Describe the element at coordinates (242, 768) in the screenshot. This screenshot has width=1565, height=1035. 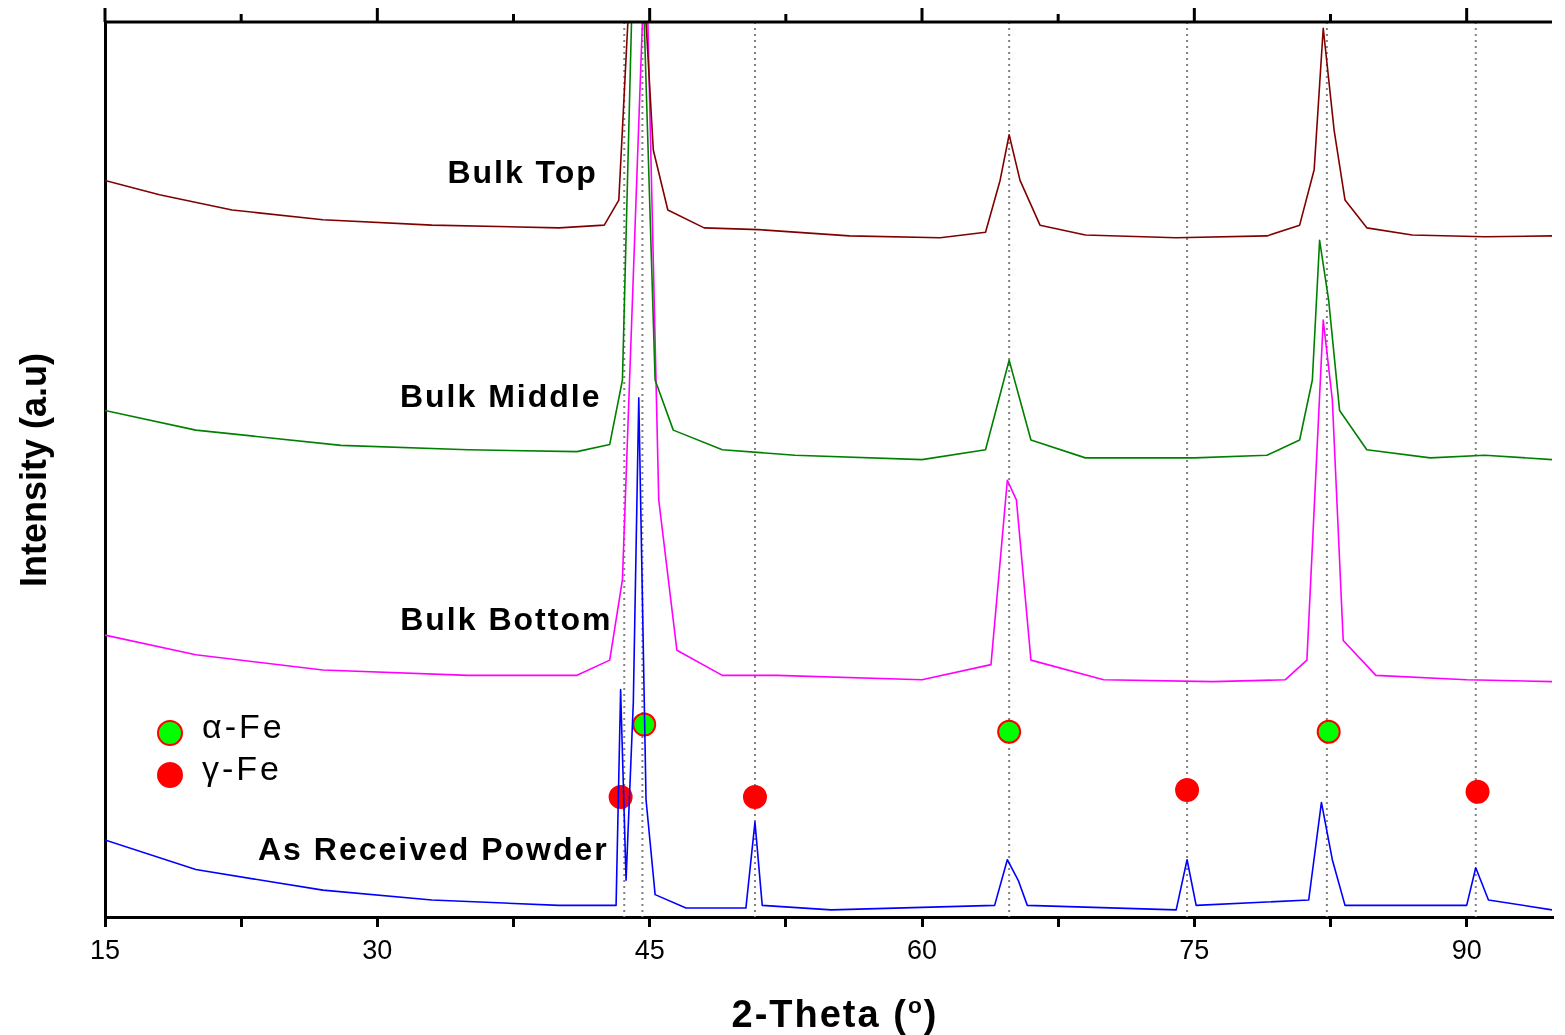
I see `legend-label: γ-Fe` at that location.